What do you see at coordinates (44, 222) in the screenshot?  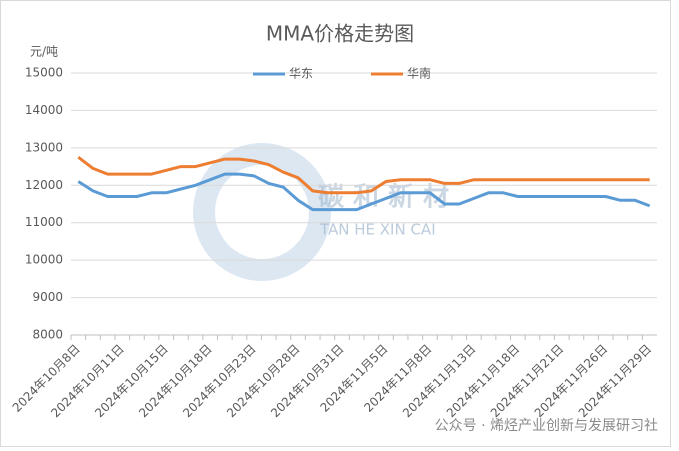 I see `y-tick-label: 11000` at bounding box center [44, 222].